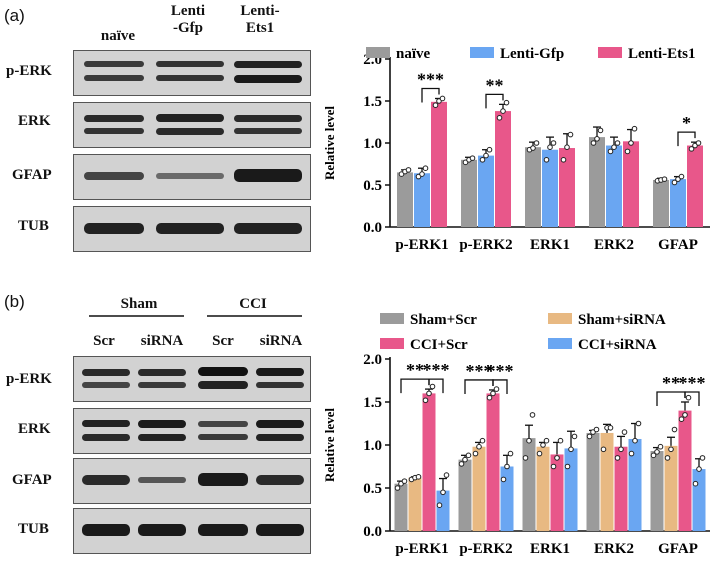 This screenshot has width=714, height=574. I want to click on chart-b-bar-Sham+Scr-ERK2, so click(593, 481).